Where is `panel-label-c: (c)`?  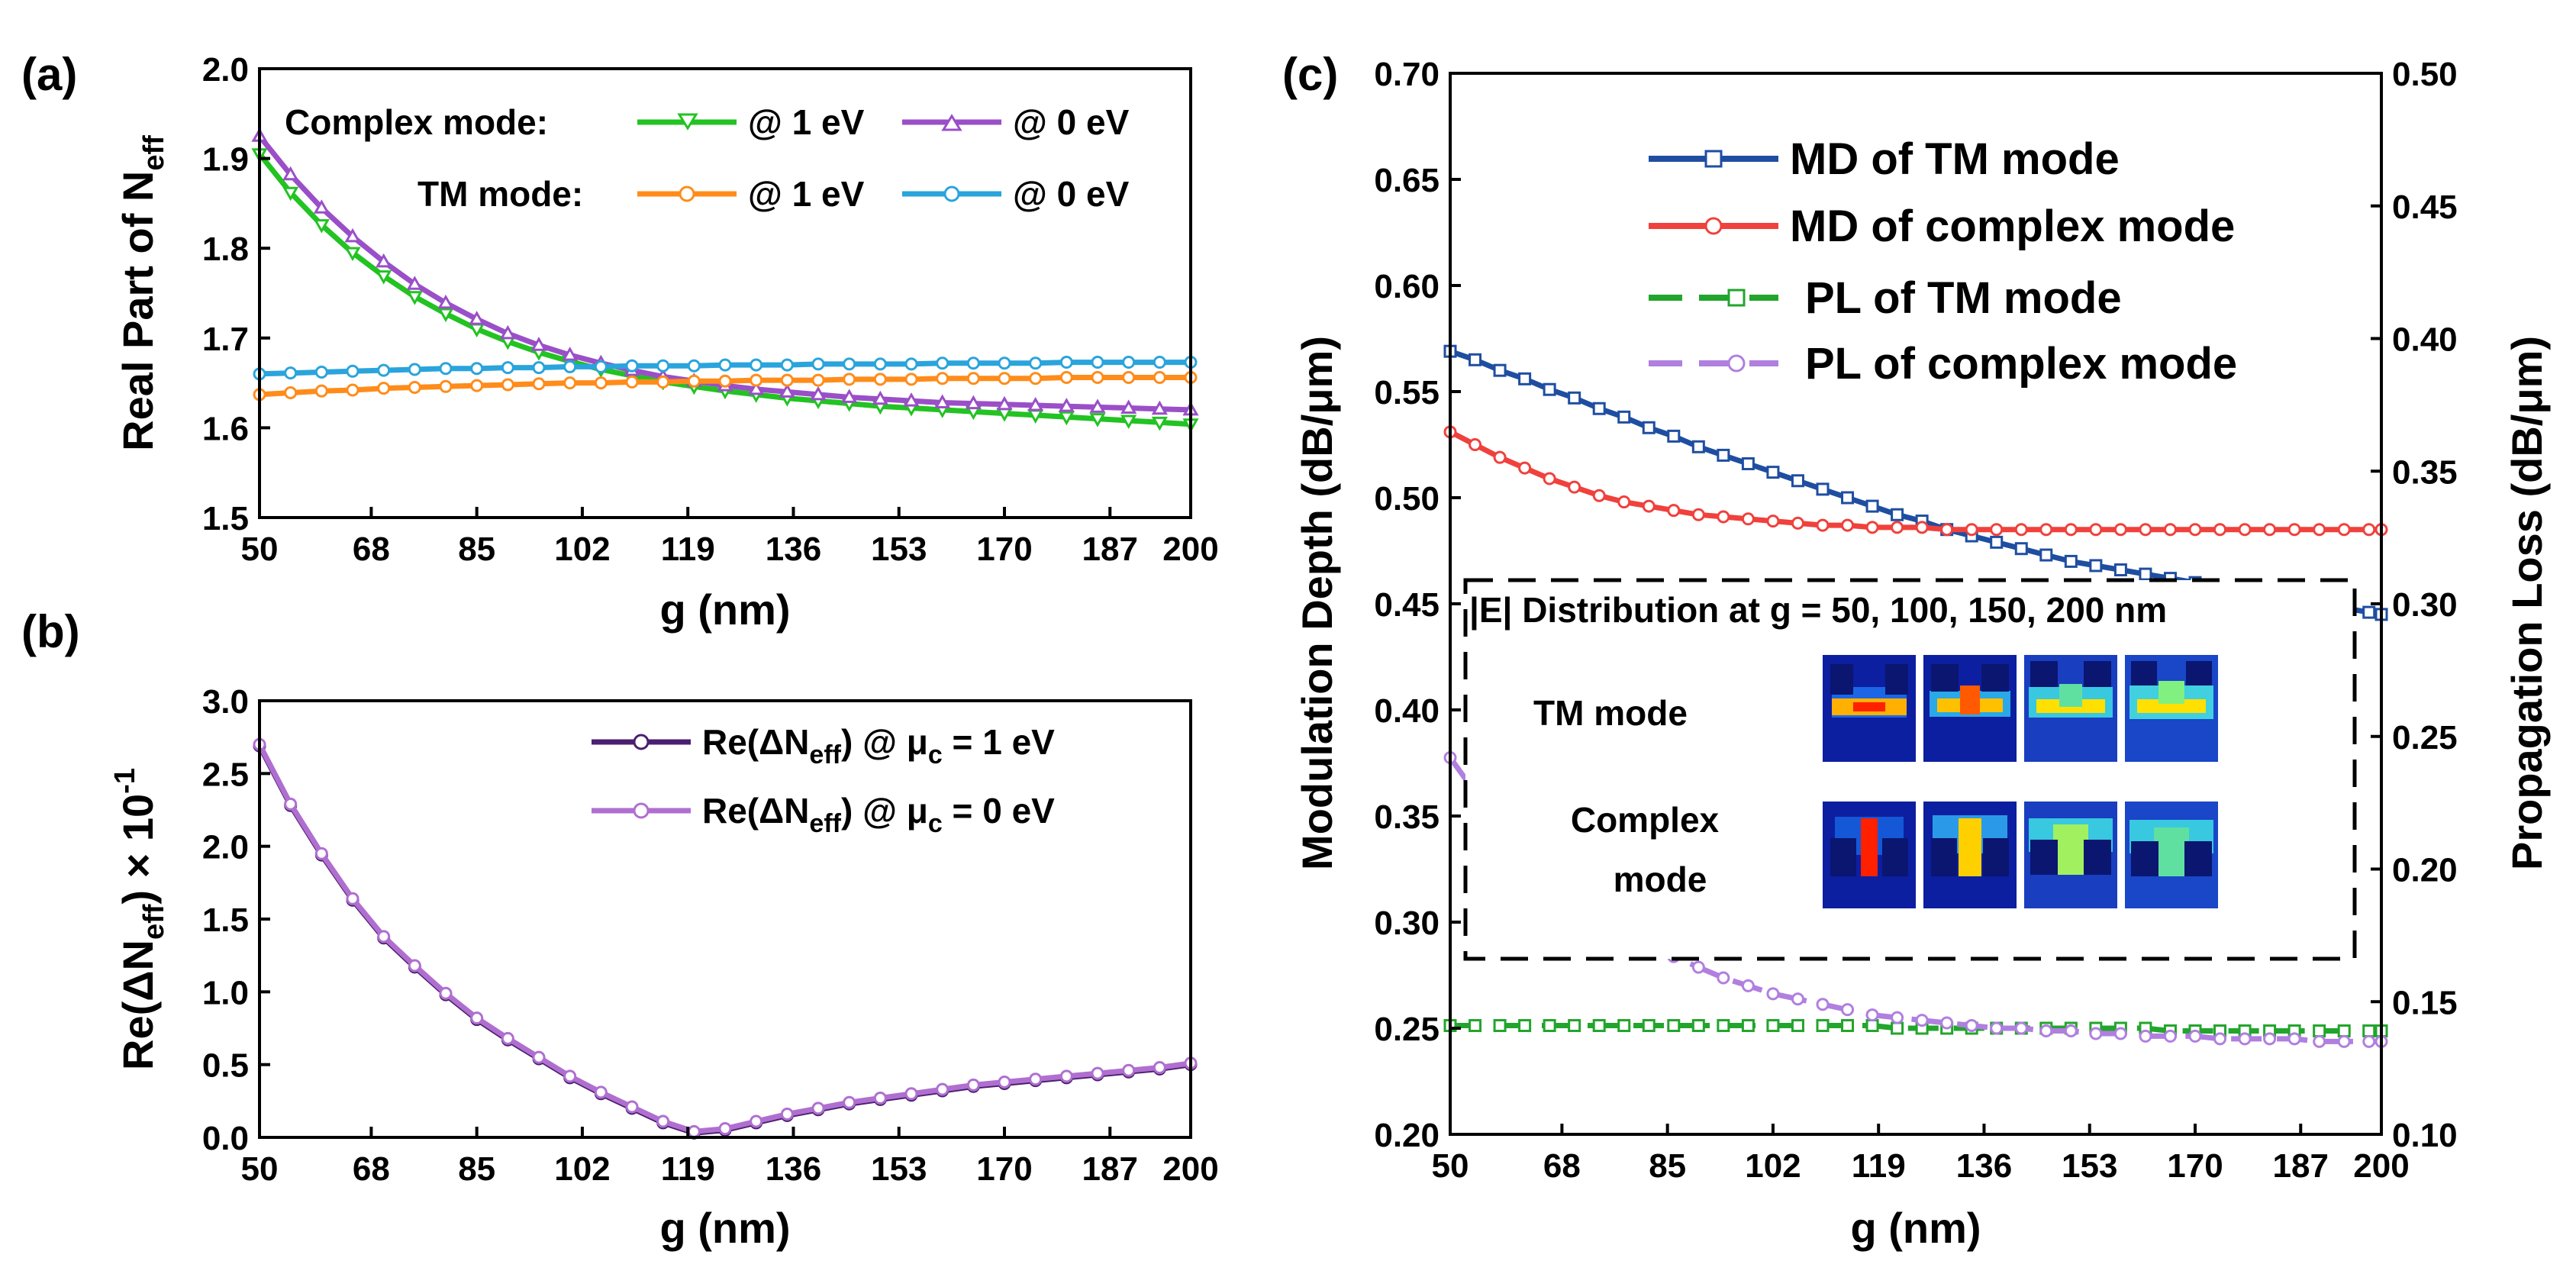 panel-label-c: (c) is located at coordinates (1310, 75).